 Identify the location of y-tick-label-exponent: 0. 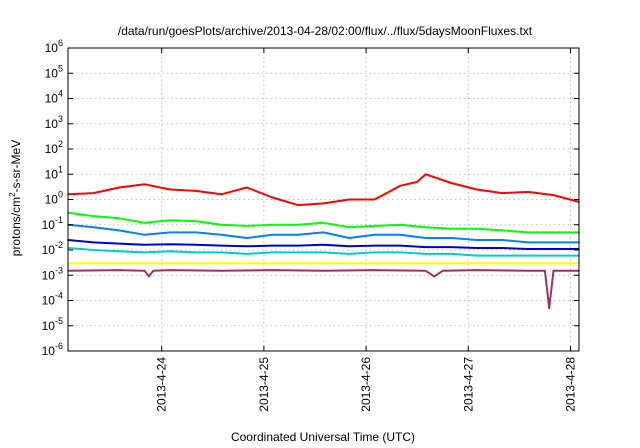
(60, 195).